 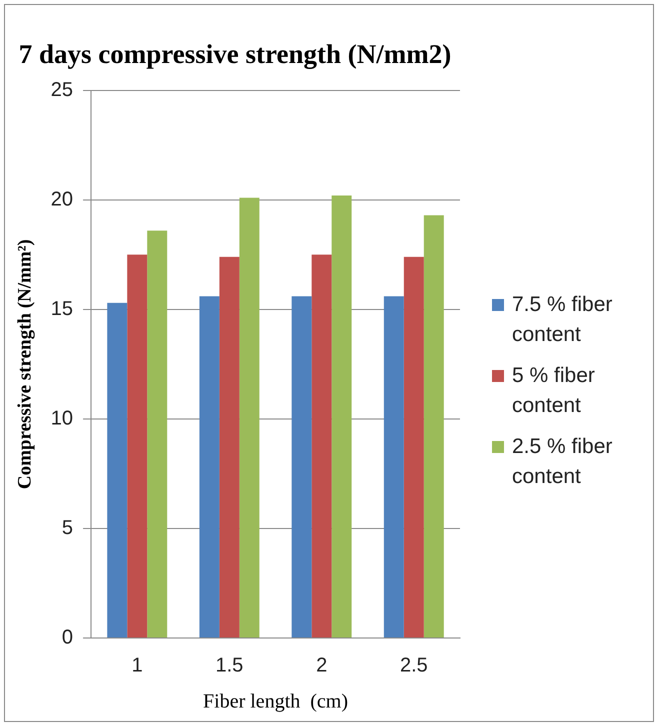 What do you see at coordinates (563, 320) in the screenshot?
I see `legend-label: 7.5 % fiber content` at bounding box center [563, 320].